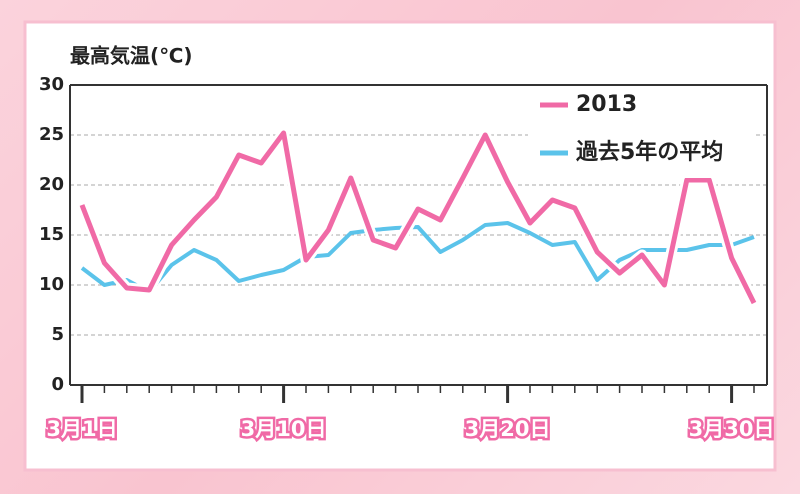 This screenshot has width=800, height=494. What do you see at coordinates (81, 429) in the screenshot?
I see `x-tick-label: 3月1日` at bounding box center [81, 429].